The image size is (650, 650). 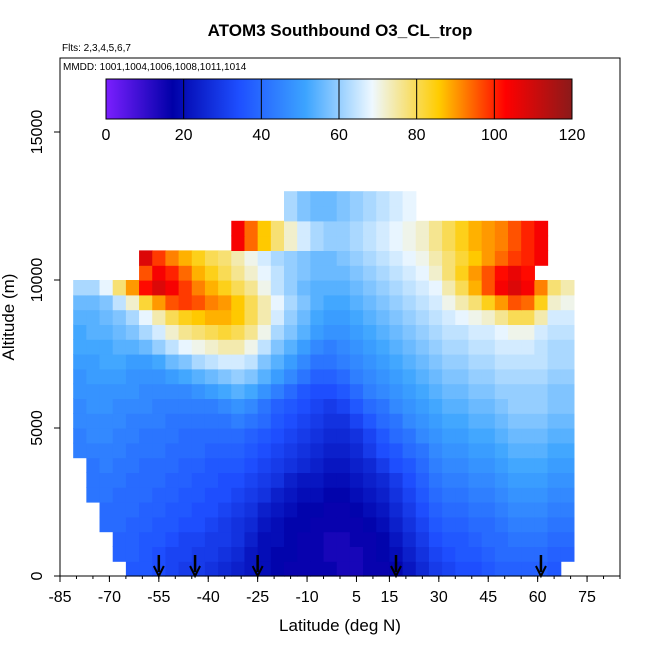 I want to click on colorbar-tick-label: 120, so click(x=572, y=135).